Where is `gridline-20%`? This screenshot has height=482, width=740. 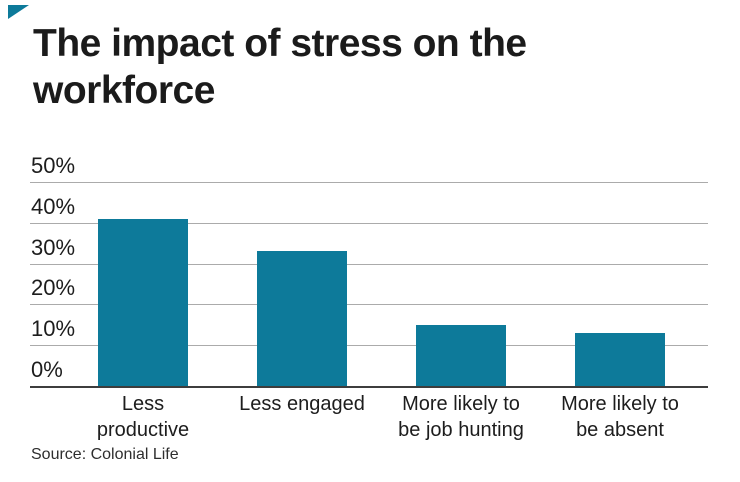 gridline-20% is located at coordinates (369, 304).